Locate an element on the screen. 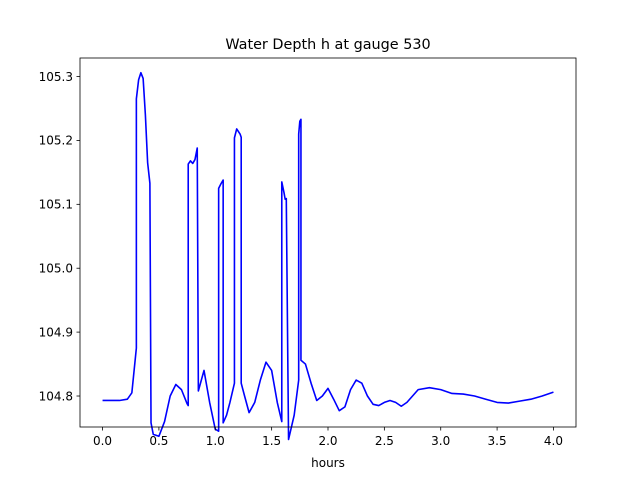 The width and height of the screenshot is (640, 480). y-tick-label: 104.9 is located at coordinates (56, 332).